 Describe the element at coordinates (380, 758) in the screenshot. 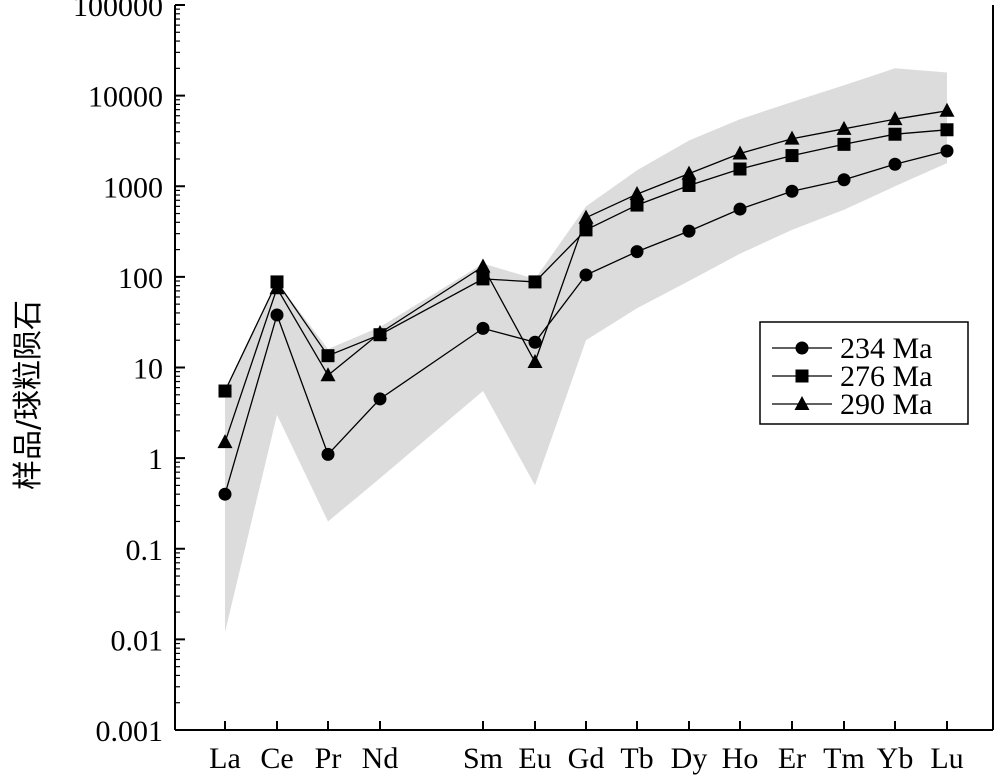

I see `x-tick-label-Nd: Nd` at that location.